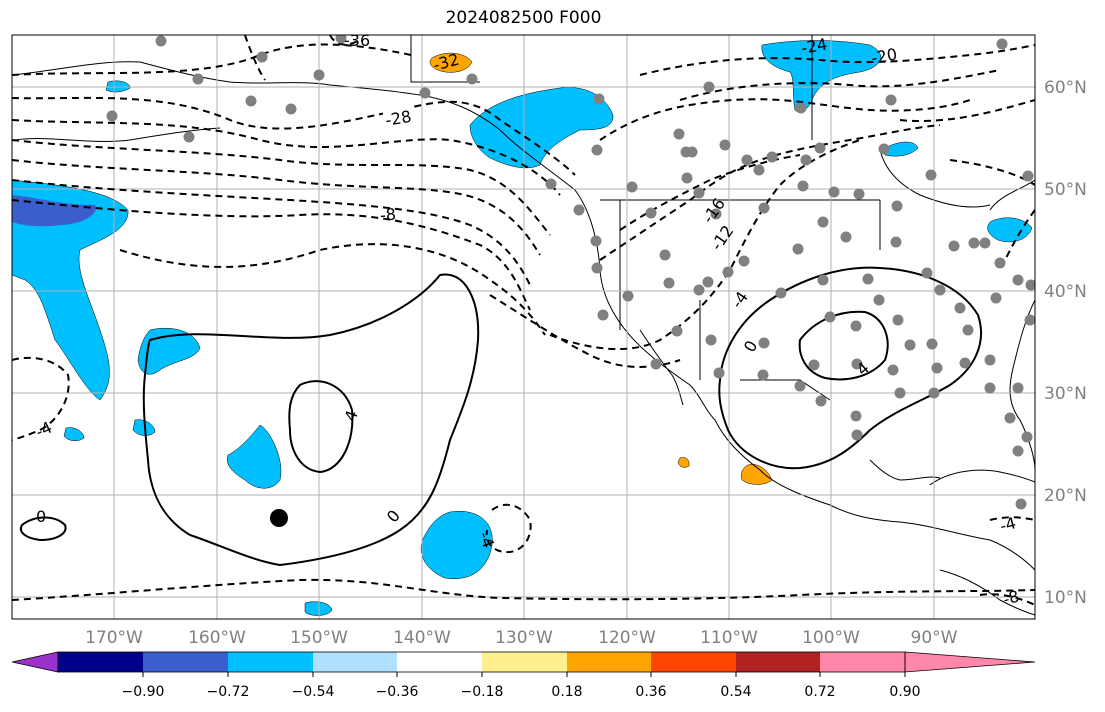 This screenshot has height=712, width=1105. What do you see at coordinates (35, 662) in the screenshot?
I see `colorbar-extend-left` at bounding box center [35, 662].